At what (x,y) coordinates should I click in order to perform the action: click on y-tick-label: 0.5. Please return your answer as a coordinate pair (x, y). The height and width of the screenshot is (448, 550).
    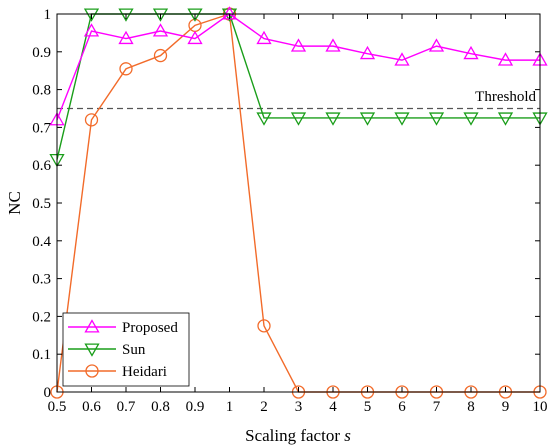
    Looking at the image, I should click on (41, 204).